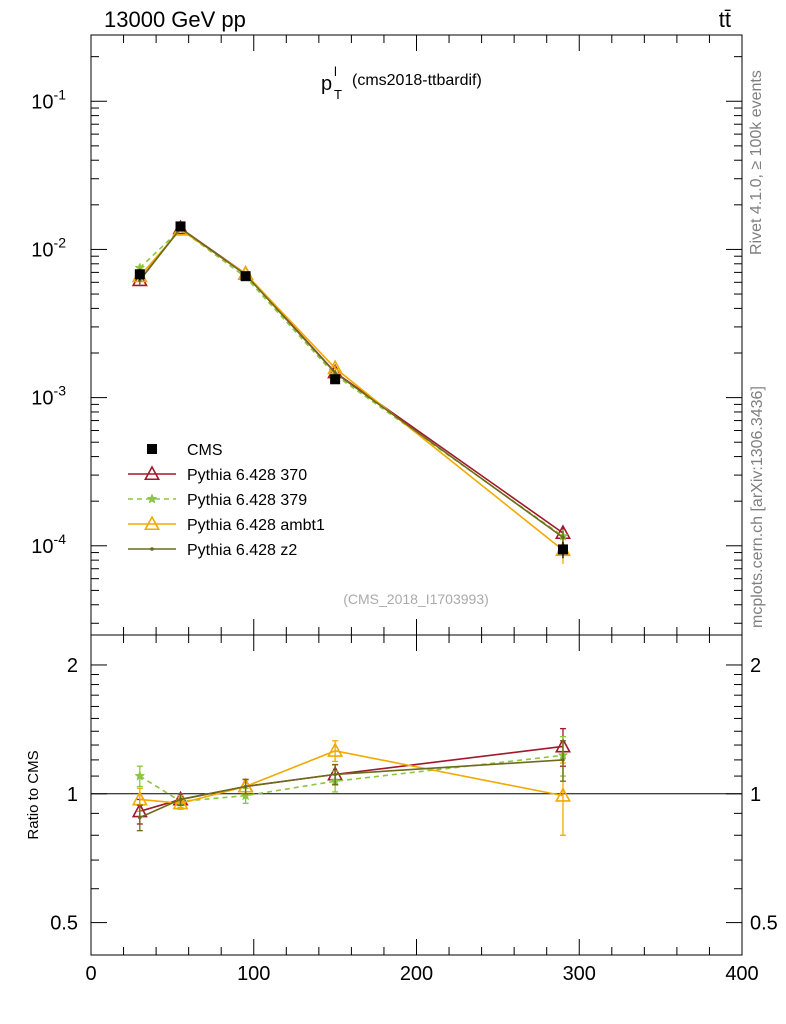 Image resolution: width=786 pixels, height=1024 pixels. What do you see at coordinates (48, 99) in the screenshot?
I see `main-ytick-label: 10⁻¹` at bounding box center [48, 99].